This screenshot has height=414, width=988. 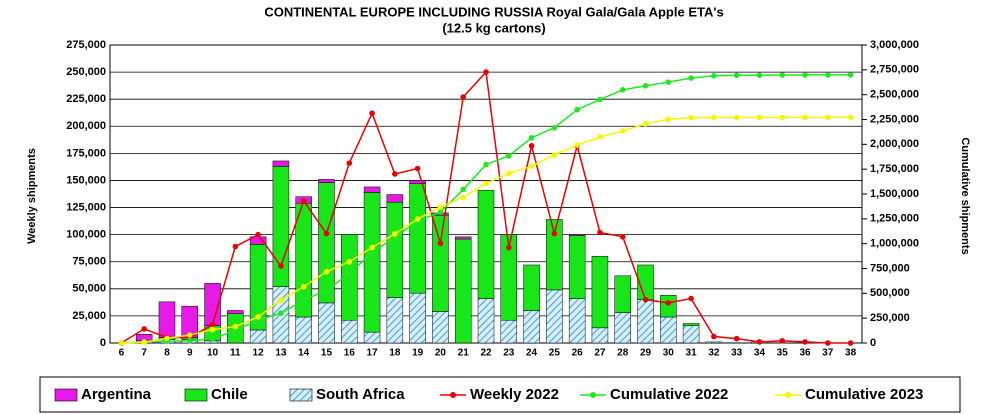 I want to click on x-tick-label: 27, so click(x=600, y=353).